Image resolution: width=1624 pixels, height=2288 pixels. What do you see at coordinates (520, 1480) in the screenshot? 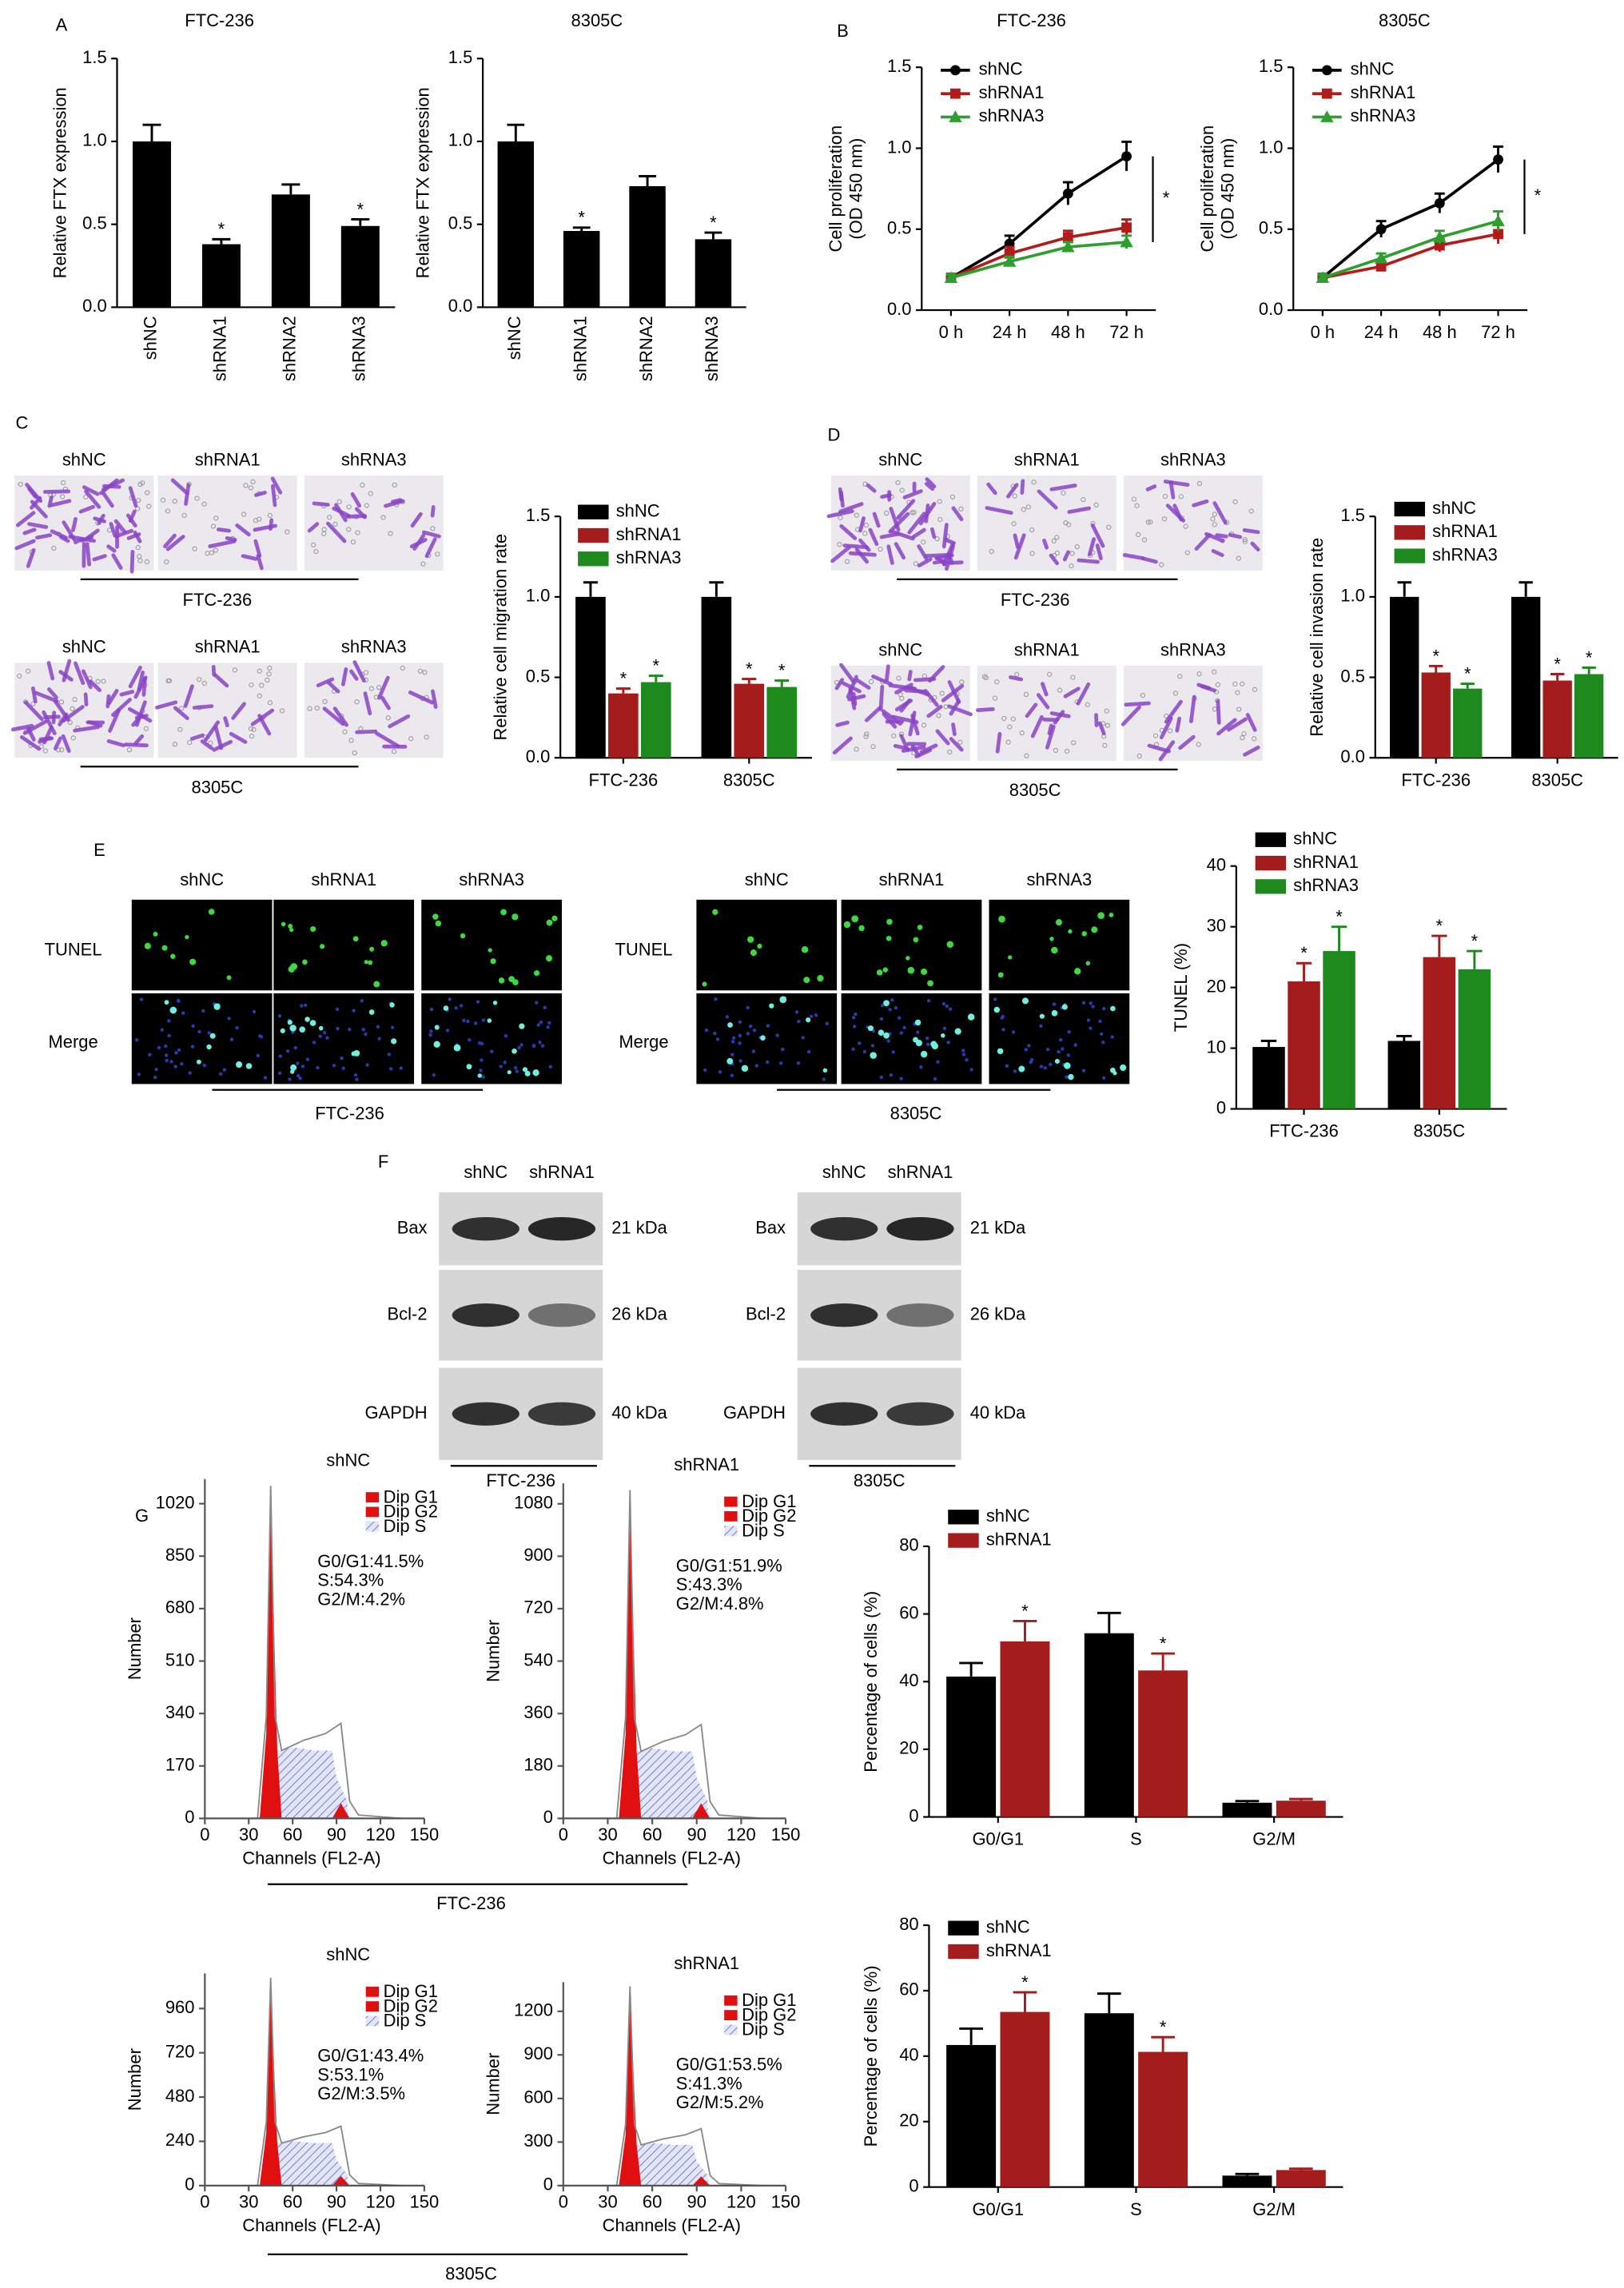
I see `group-caption: FTC-236` at bounding box center [520, 1480].